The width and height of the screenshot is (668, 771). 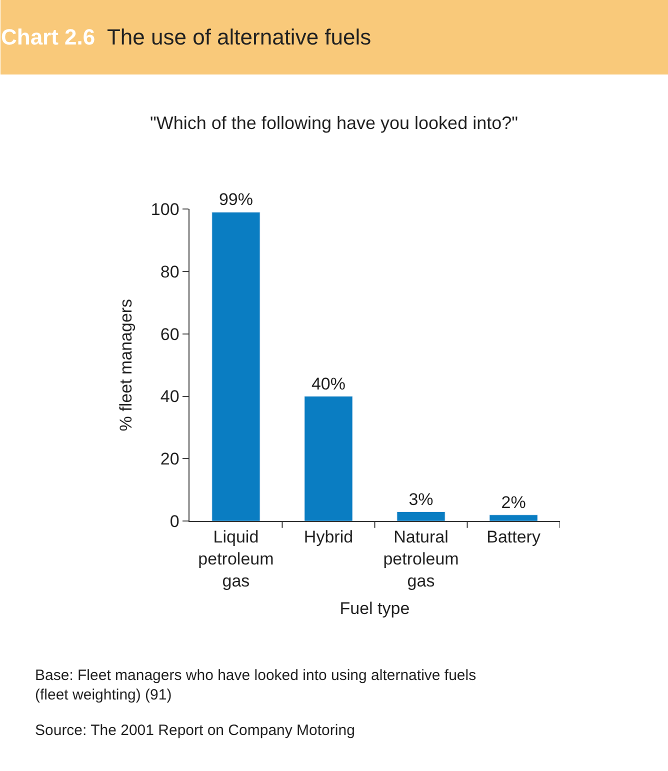 I want to click on data-label: 3%, so click(x=421, y=499).